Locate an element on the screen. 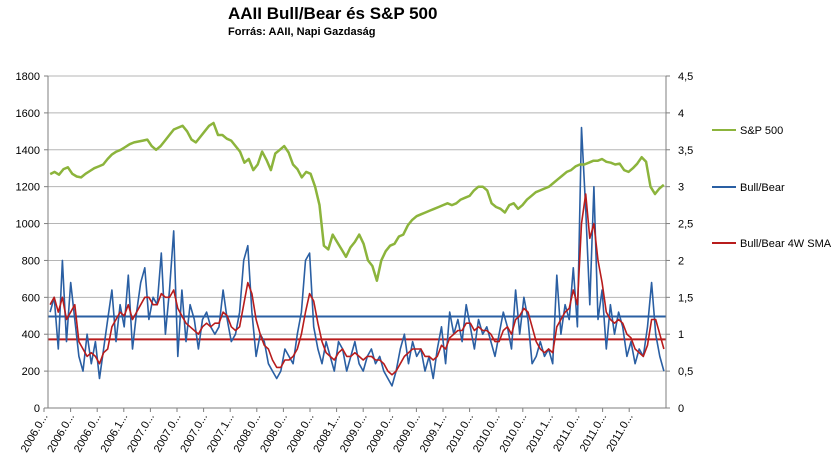 The height and width of the screenshot is (461, 835). right-tick-label: 2 is located at coordinates (681, 261).